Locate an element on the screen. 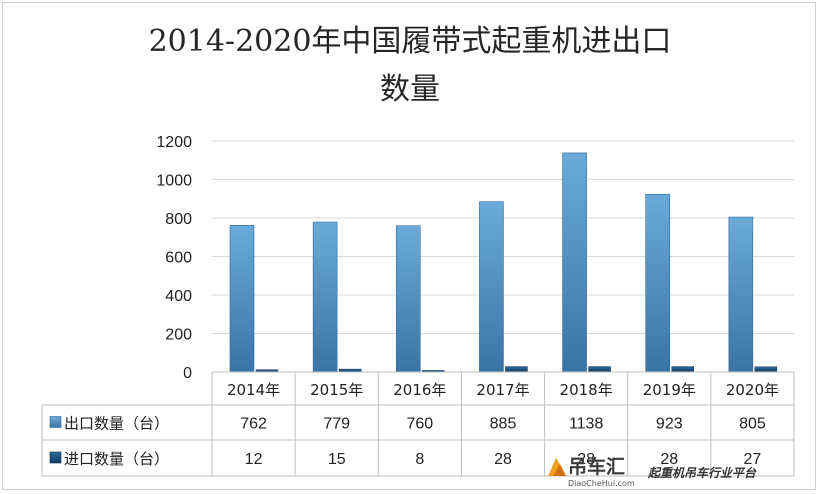 The image size is (820, 494). table-cell-value: 12 is located at coordinates (254, 459).